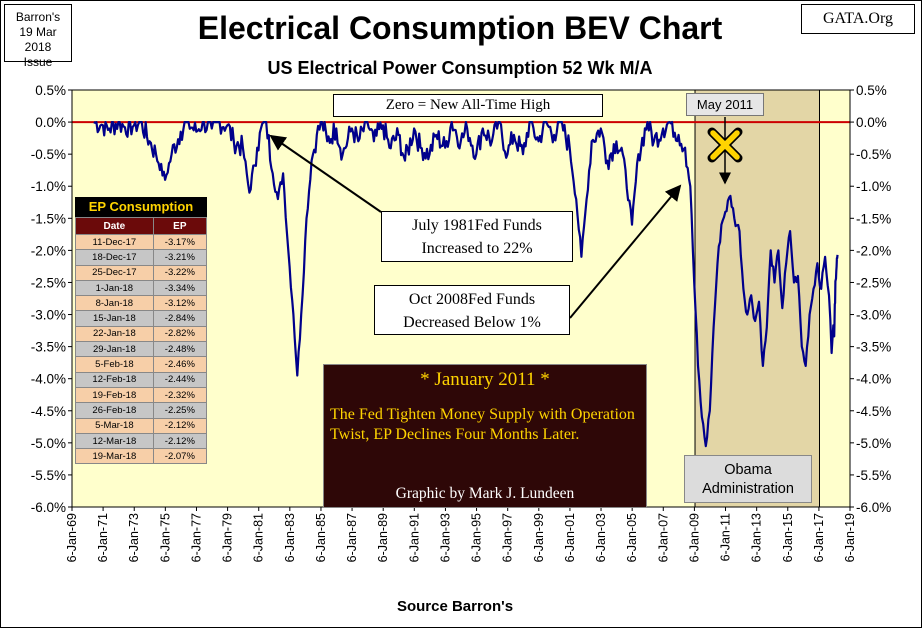 The image size is (922, 628). Describe the element at coordinates (180, 379) in the screenshot. I see `ep-row-value: -2.44%` at that location.